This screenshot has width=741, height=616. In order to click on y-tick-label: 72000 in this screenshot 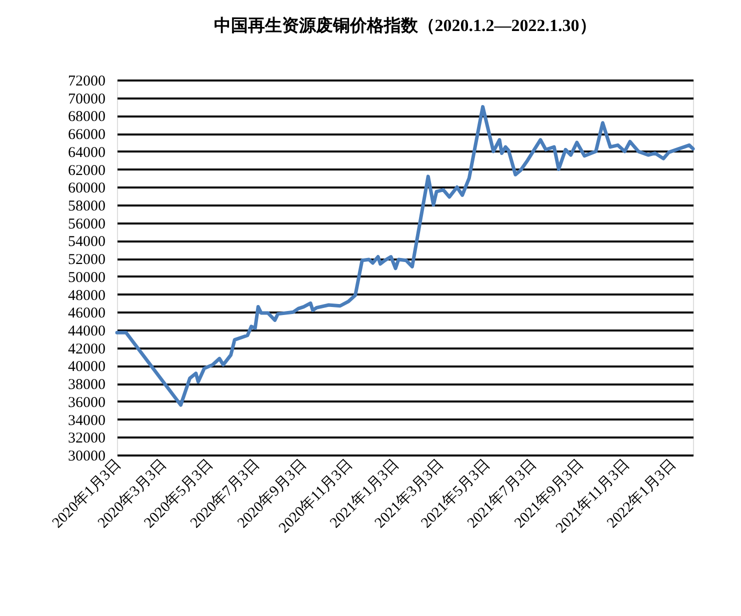, I will do `click(87, 82)`.